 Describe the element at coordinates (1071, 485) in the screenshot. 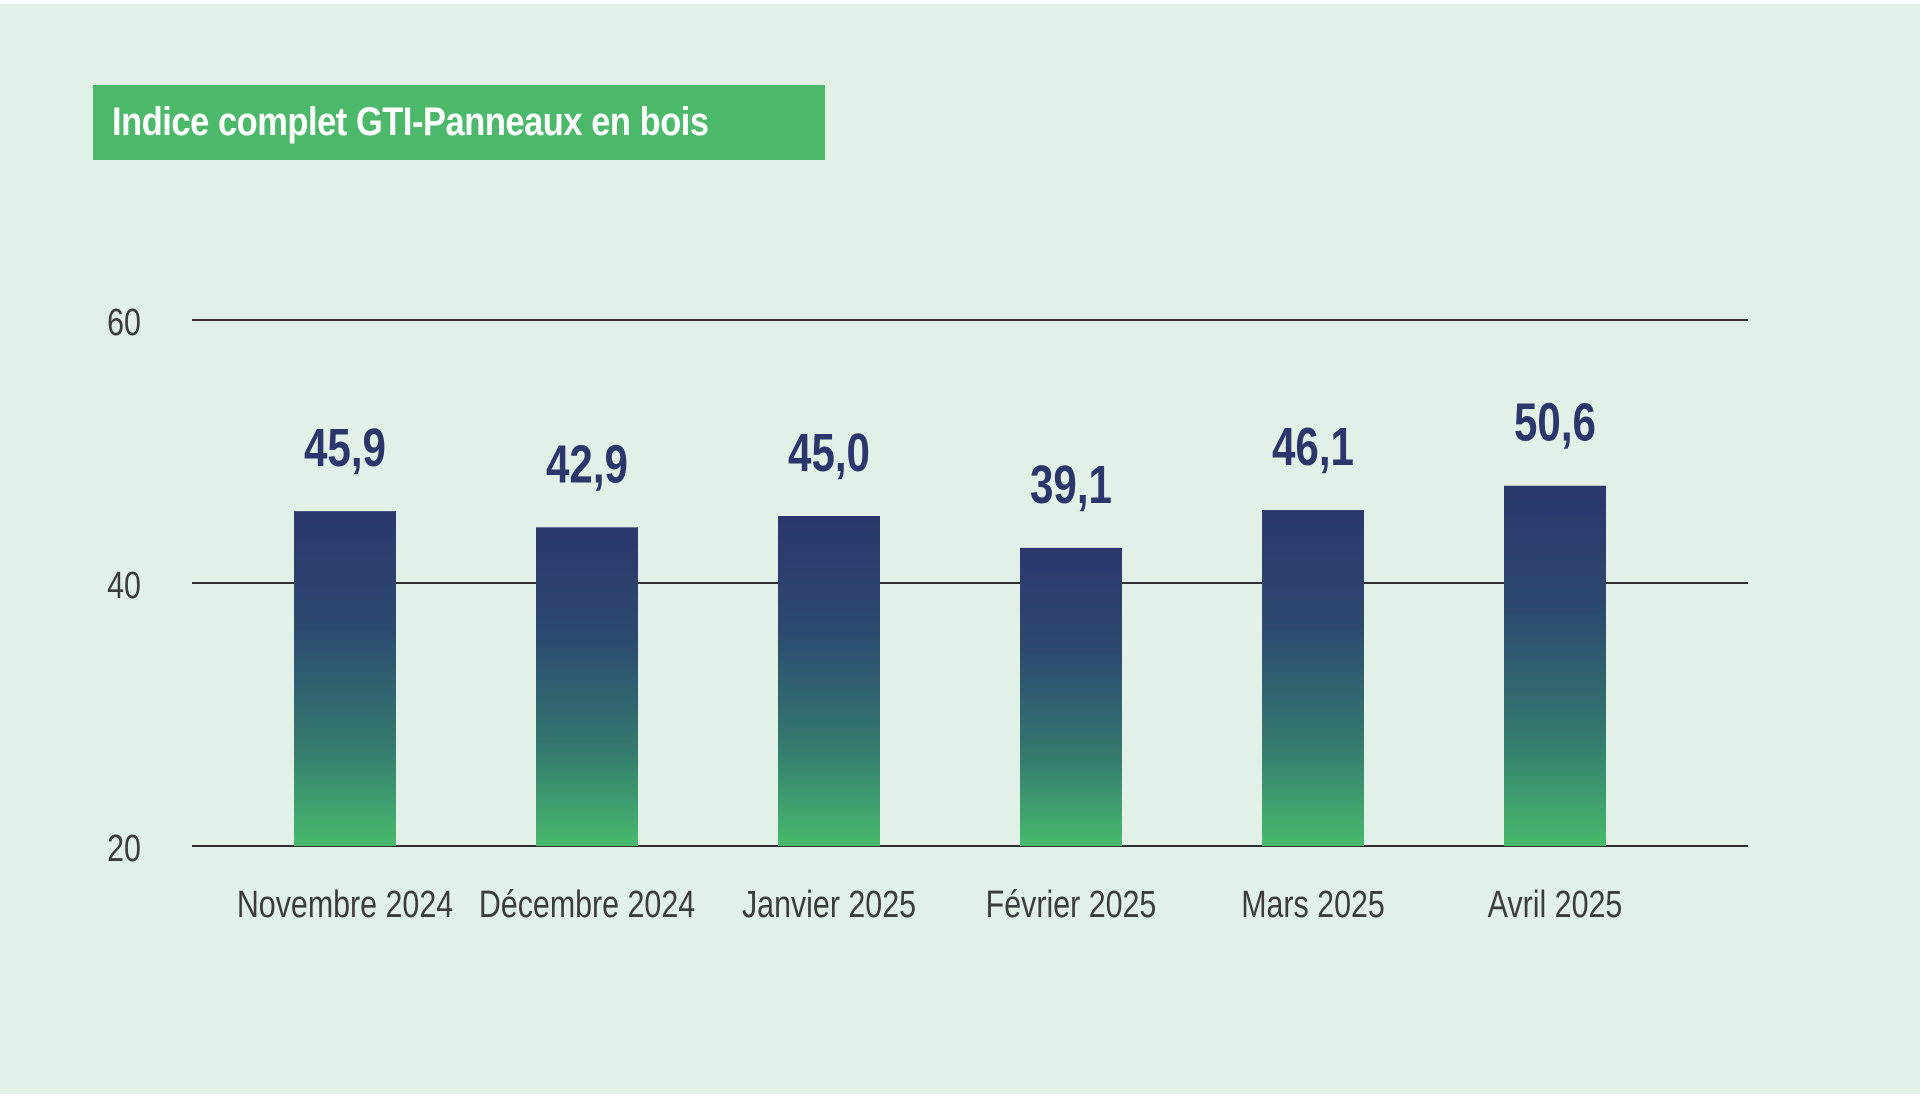

I see `bar-value-label: 39,1` at that location.